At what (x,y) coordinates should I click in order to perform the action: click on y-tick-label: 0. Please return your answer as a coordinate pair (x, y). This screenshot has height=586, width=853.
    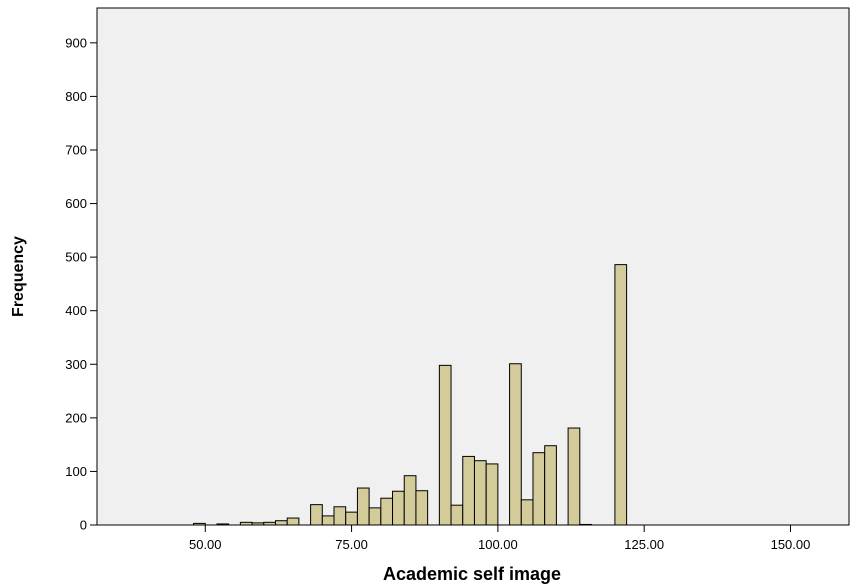
    Looking at the image, I should click on (83, 525).